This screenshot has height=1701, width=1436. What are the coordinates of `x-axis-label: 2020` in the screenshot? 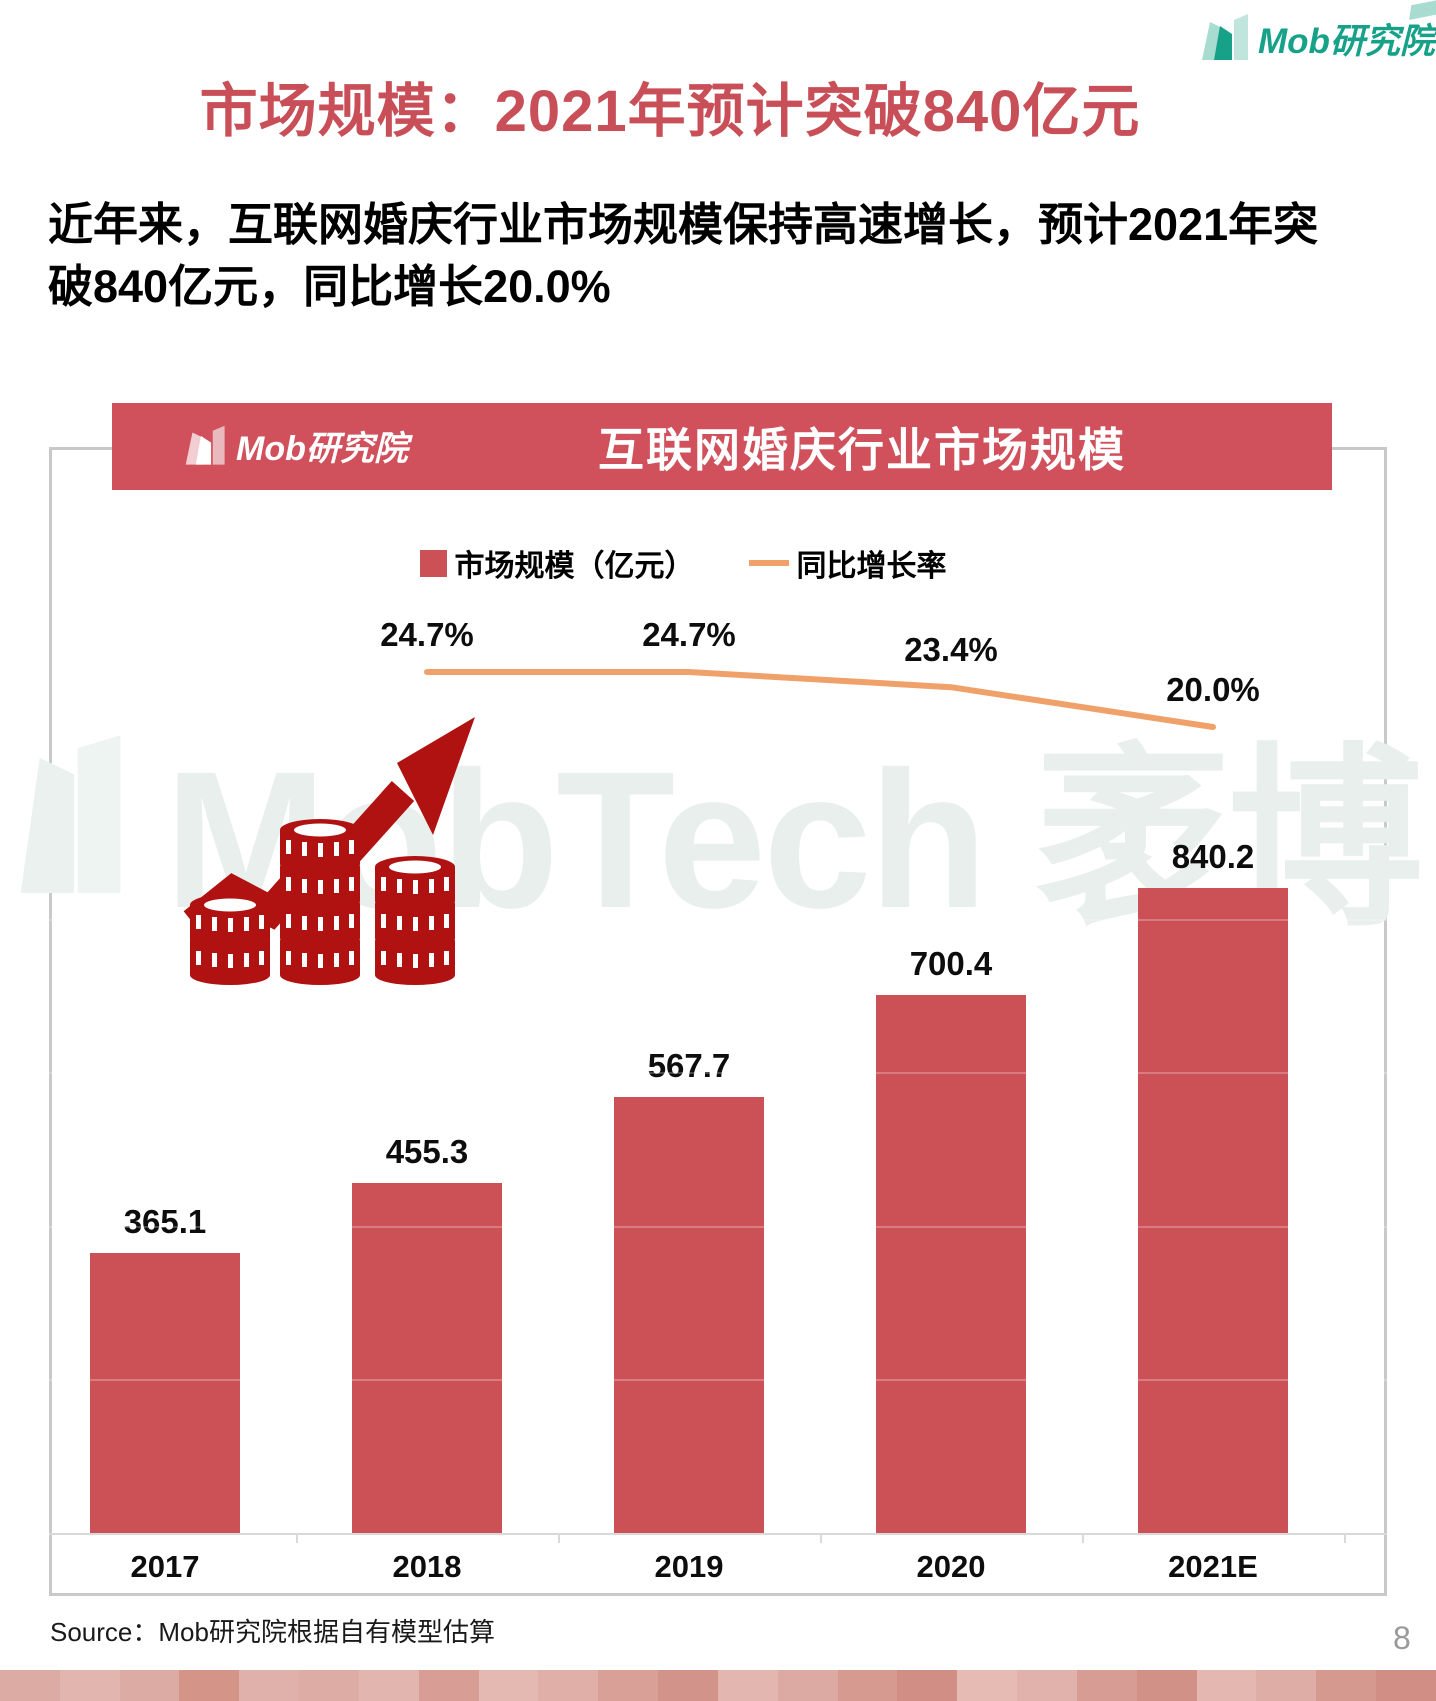 It's located at (951, 1566).